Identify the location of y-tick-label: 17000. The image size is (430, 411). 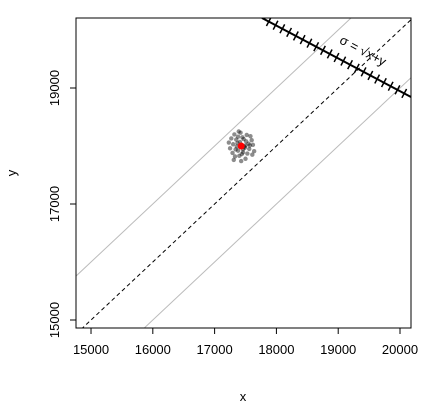
(54, 204).